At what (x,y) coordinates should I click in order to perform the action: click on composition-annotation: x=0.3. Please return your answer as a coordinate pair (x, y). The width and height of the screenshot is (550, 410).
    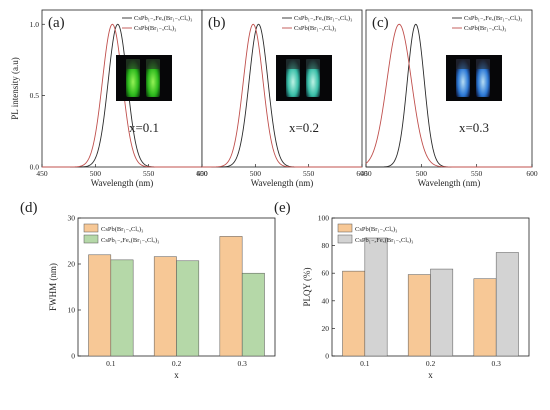
    Looking at the image, I should click on (474, 127).